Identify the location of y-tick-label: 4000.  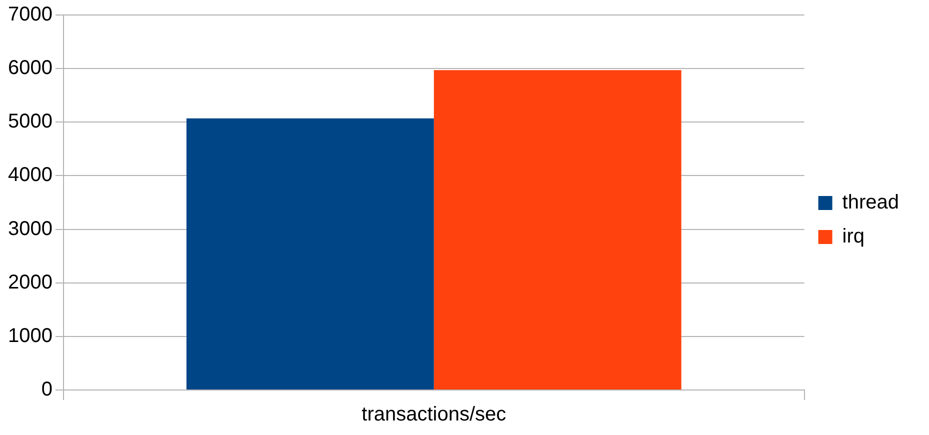
(30, 175).